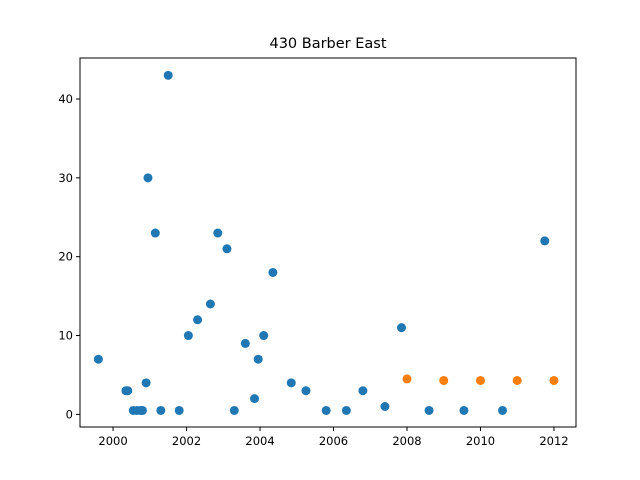  What do you see at coordinates (65, 336) in the screenshot?
I see `y-tick-label: 10` at bounding box center [65, 336].